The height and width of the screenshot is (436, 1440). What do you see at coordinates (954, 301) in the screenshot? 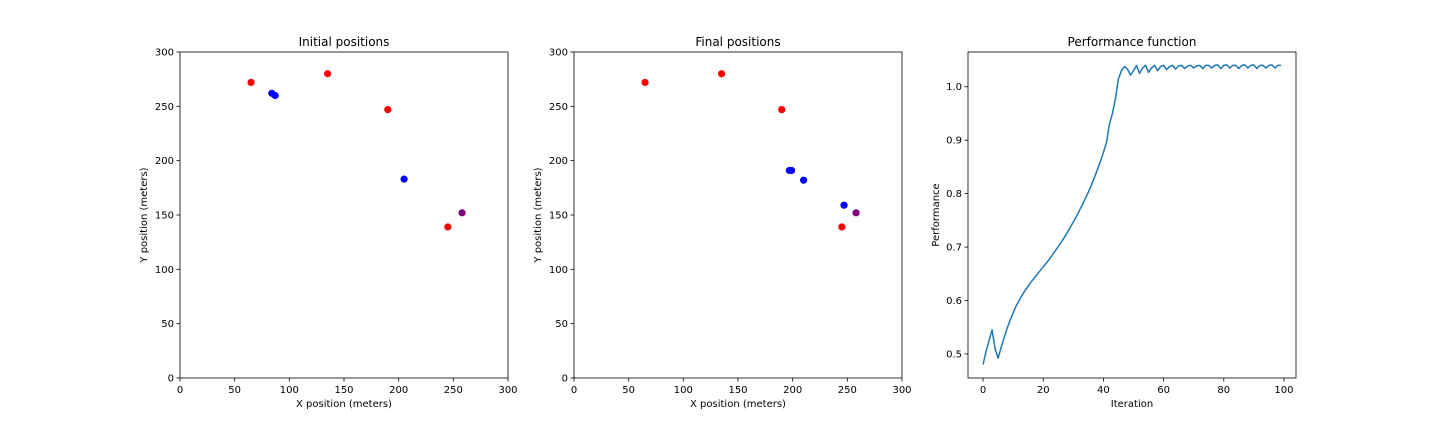
I see `y-tick-label: 0.6` at bounding box center [954, 301].